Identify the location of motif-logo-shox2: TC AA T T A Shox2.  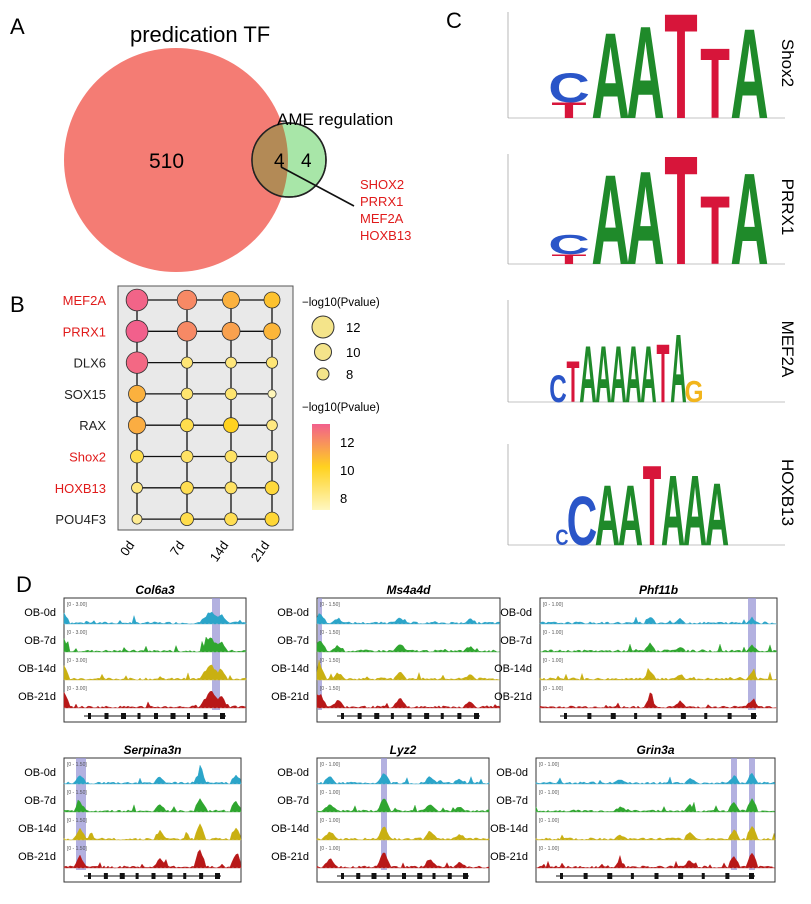
(652, 75).